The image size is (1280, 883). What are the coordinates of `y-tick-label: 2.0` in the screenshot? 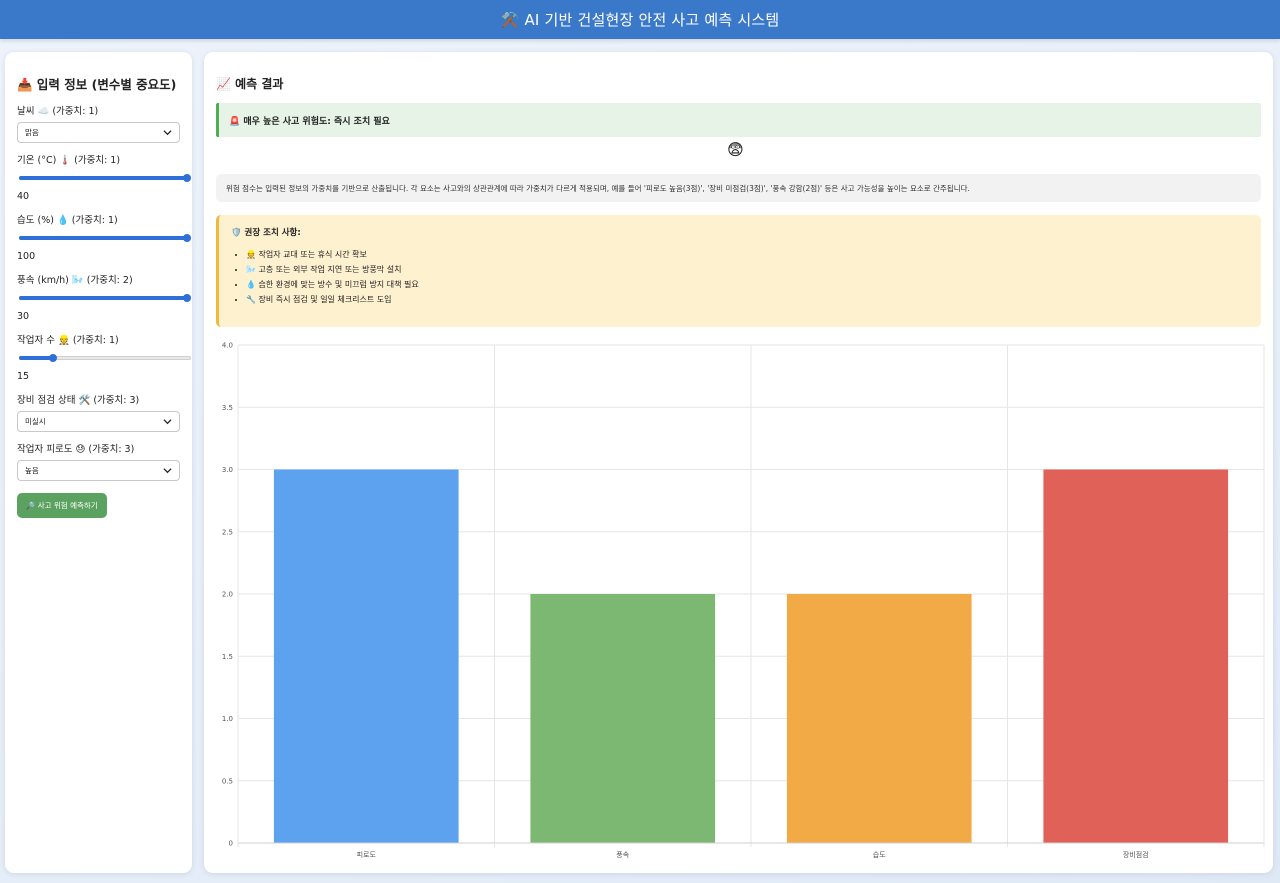 It's located at (227, 595).